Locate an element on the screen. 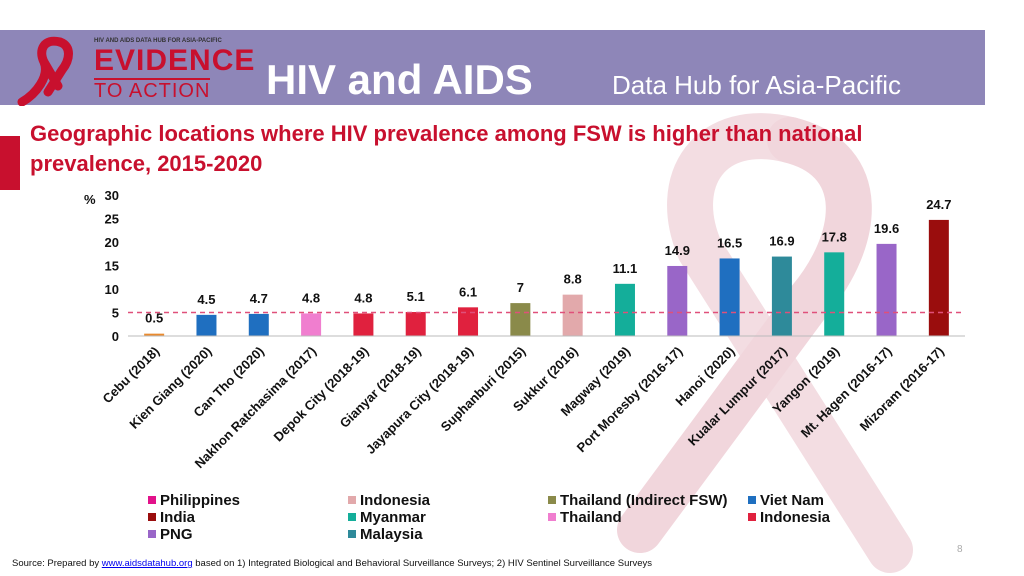 The image size is (1024, 576). bar-value-label: 4.5 is located at coordinates (206, 299).